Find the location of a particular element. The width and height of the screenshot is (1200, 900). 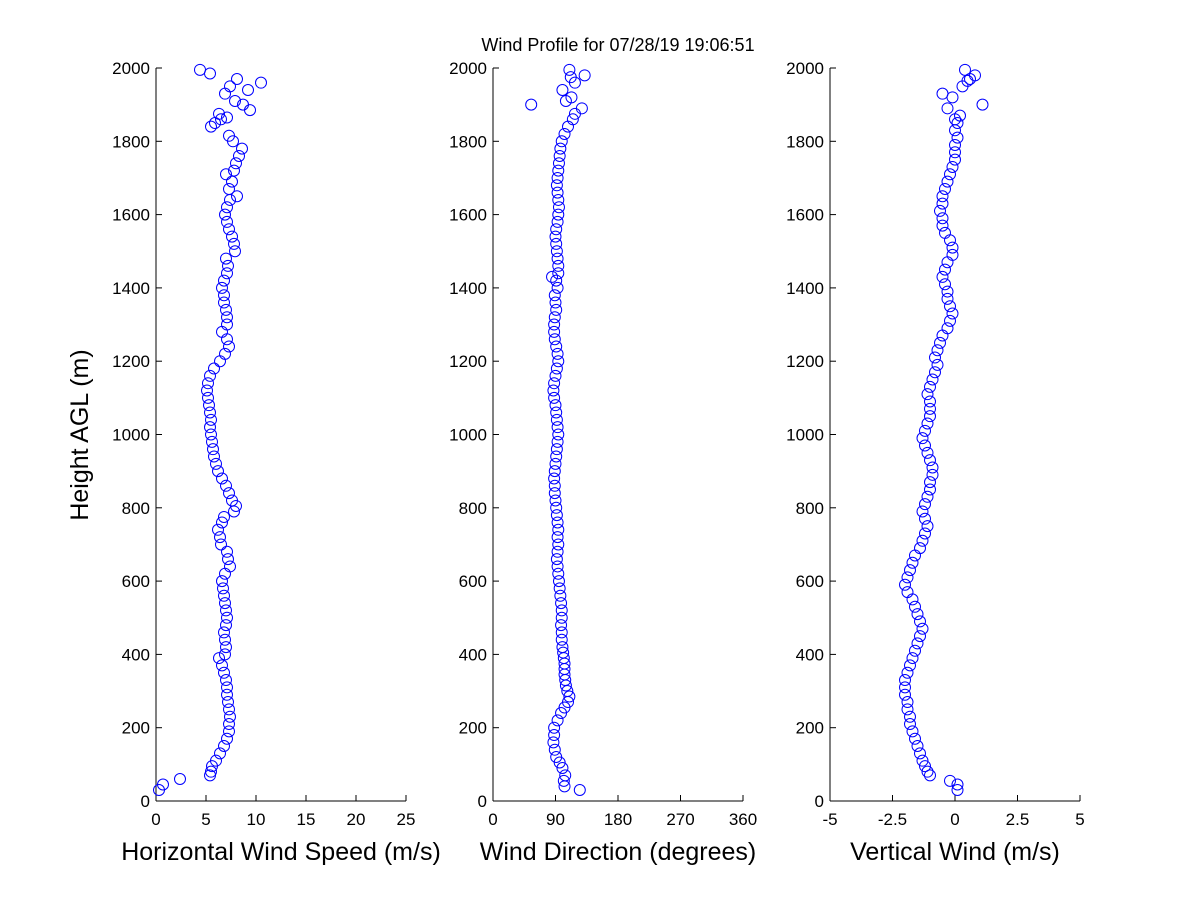

x-tick-label: 270 is located at coordinates (680, 819).